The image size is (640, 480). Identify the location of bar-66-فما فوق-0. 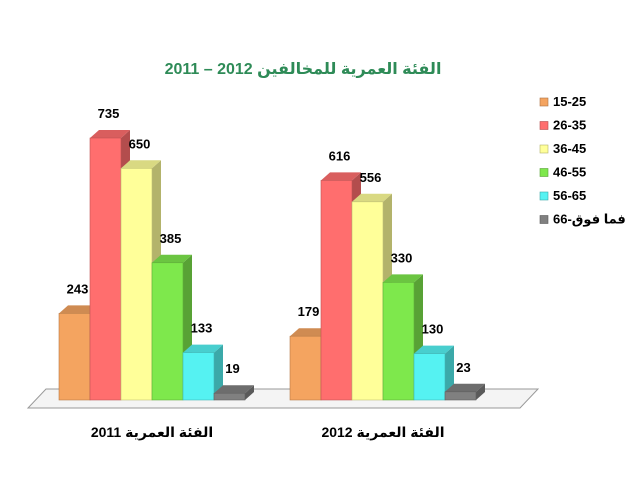
(233, 393).